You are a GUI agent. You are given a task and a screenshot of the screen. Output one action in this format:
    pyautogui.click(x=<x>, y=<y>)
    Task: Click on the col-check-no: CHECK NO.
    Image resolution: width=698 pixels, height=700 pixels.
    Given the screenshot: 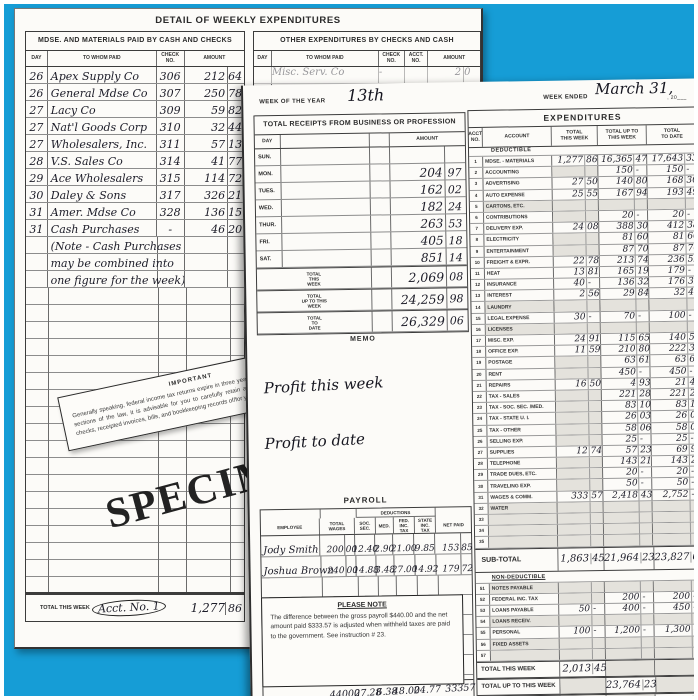 What is the action you would take?
    pyautogui.click(x=392, y=58)
    